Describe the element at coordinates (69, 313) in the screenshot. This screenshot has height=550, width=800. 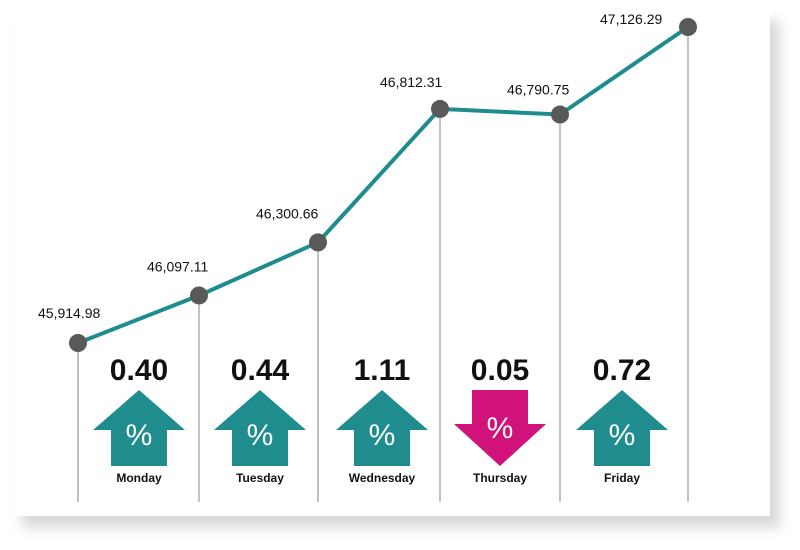
I see `point-label-0: 45,914.98` at that location.